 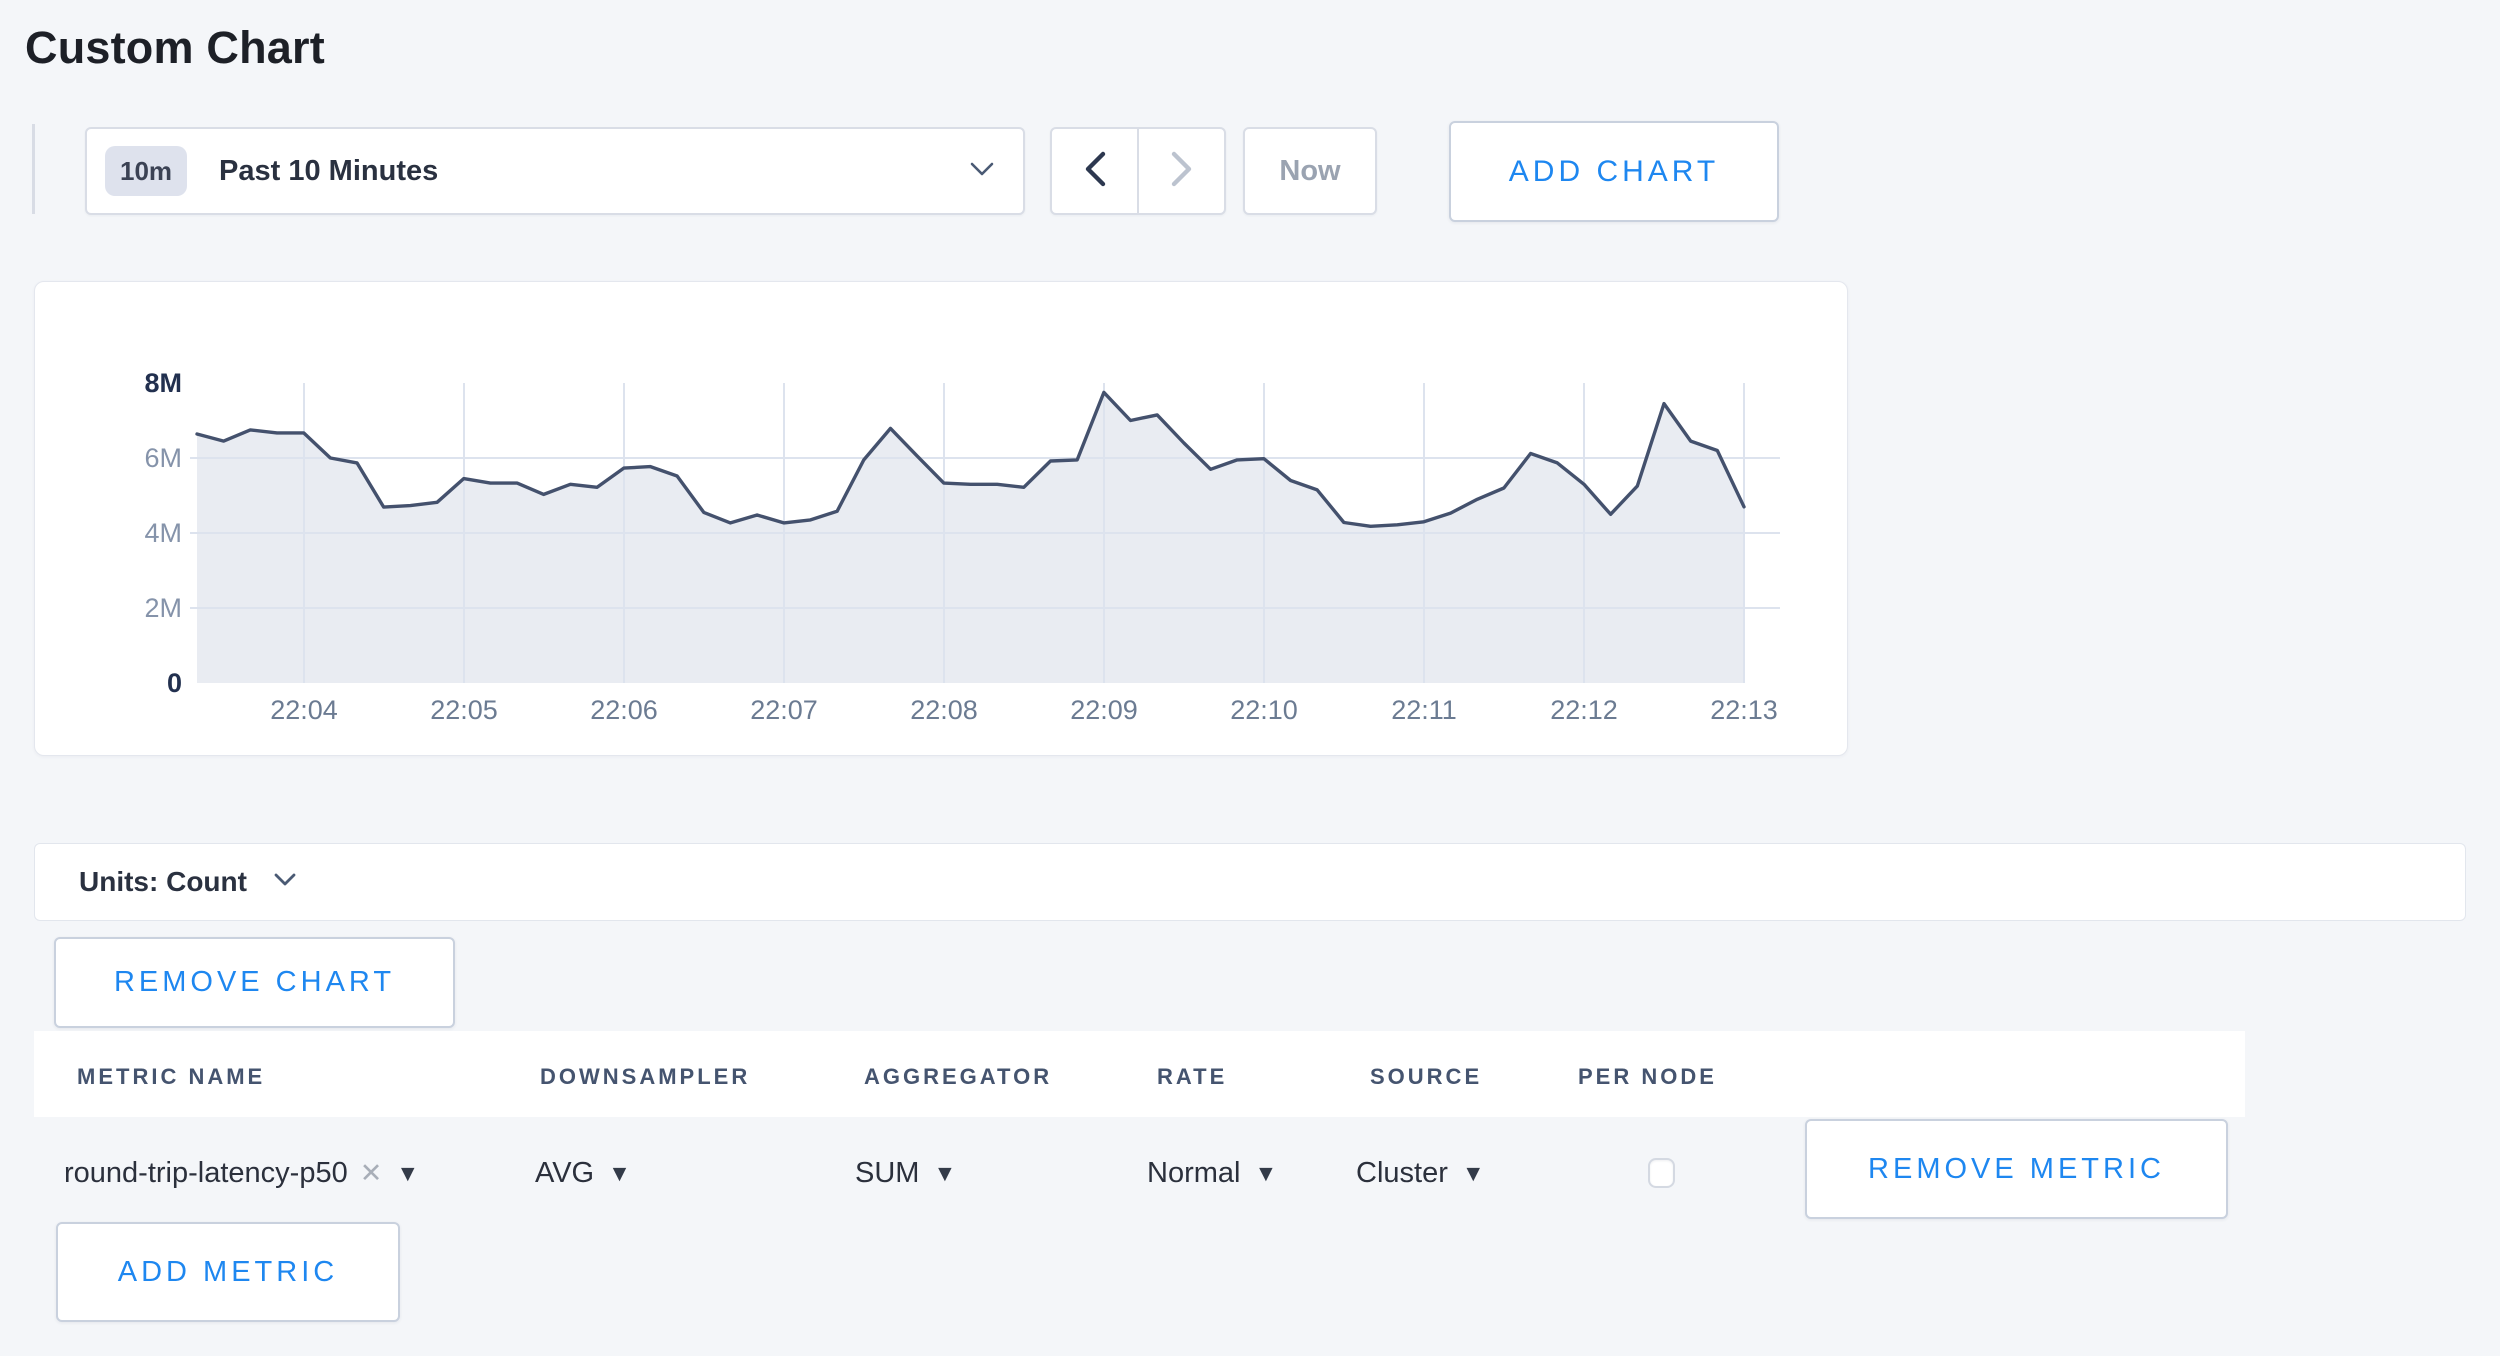 I want to click on chevron-left-icon, so click(x=1095, y=171).